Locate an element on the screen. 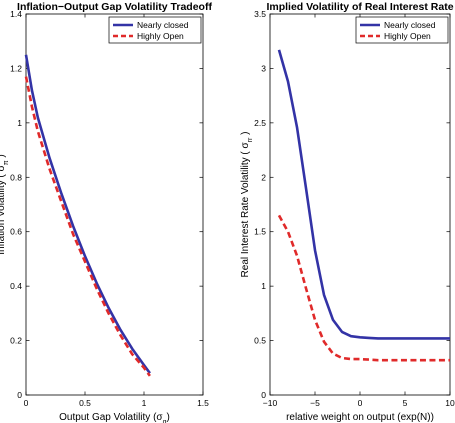 This screenshot has height=423, width=455. y-tick-label: 1.4 is located at coordinates (16, 14).